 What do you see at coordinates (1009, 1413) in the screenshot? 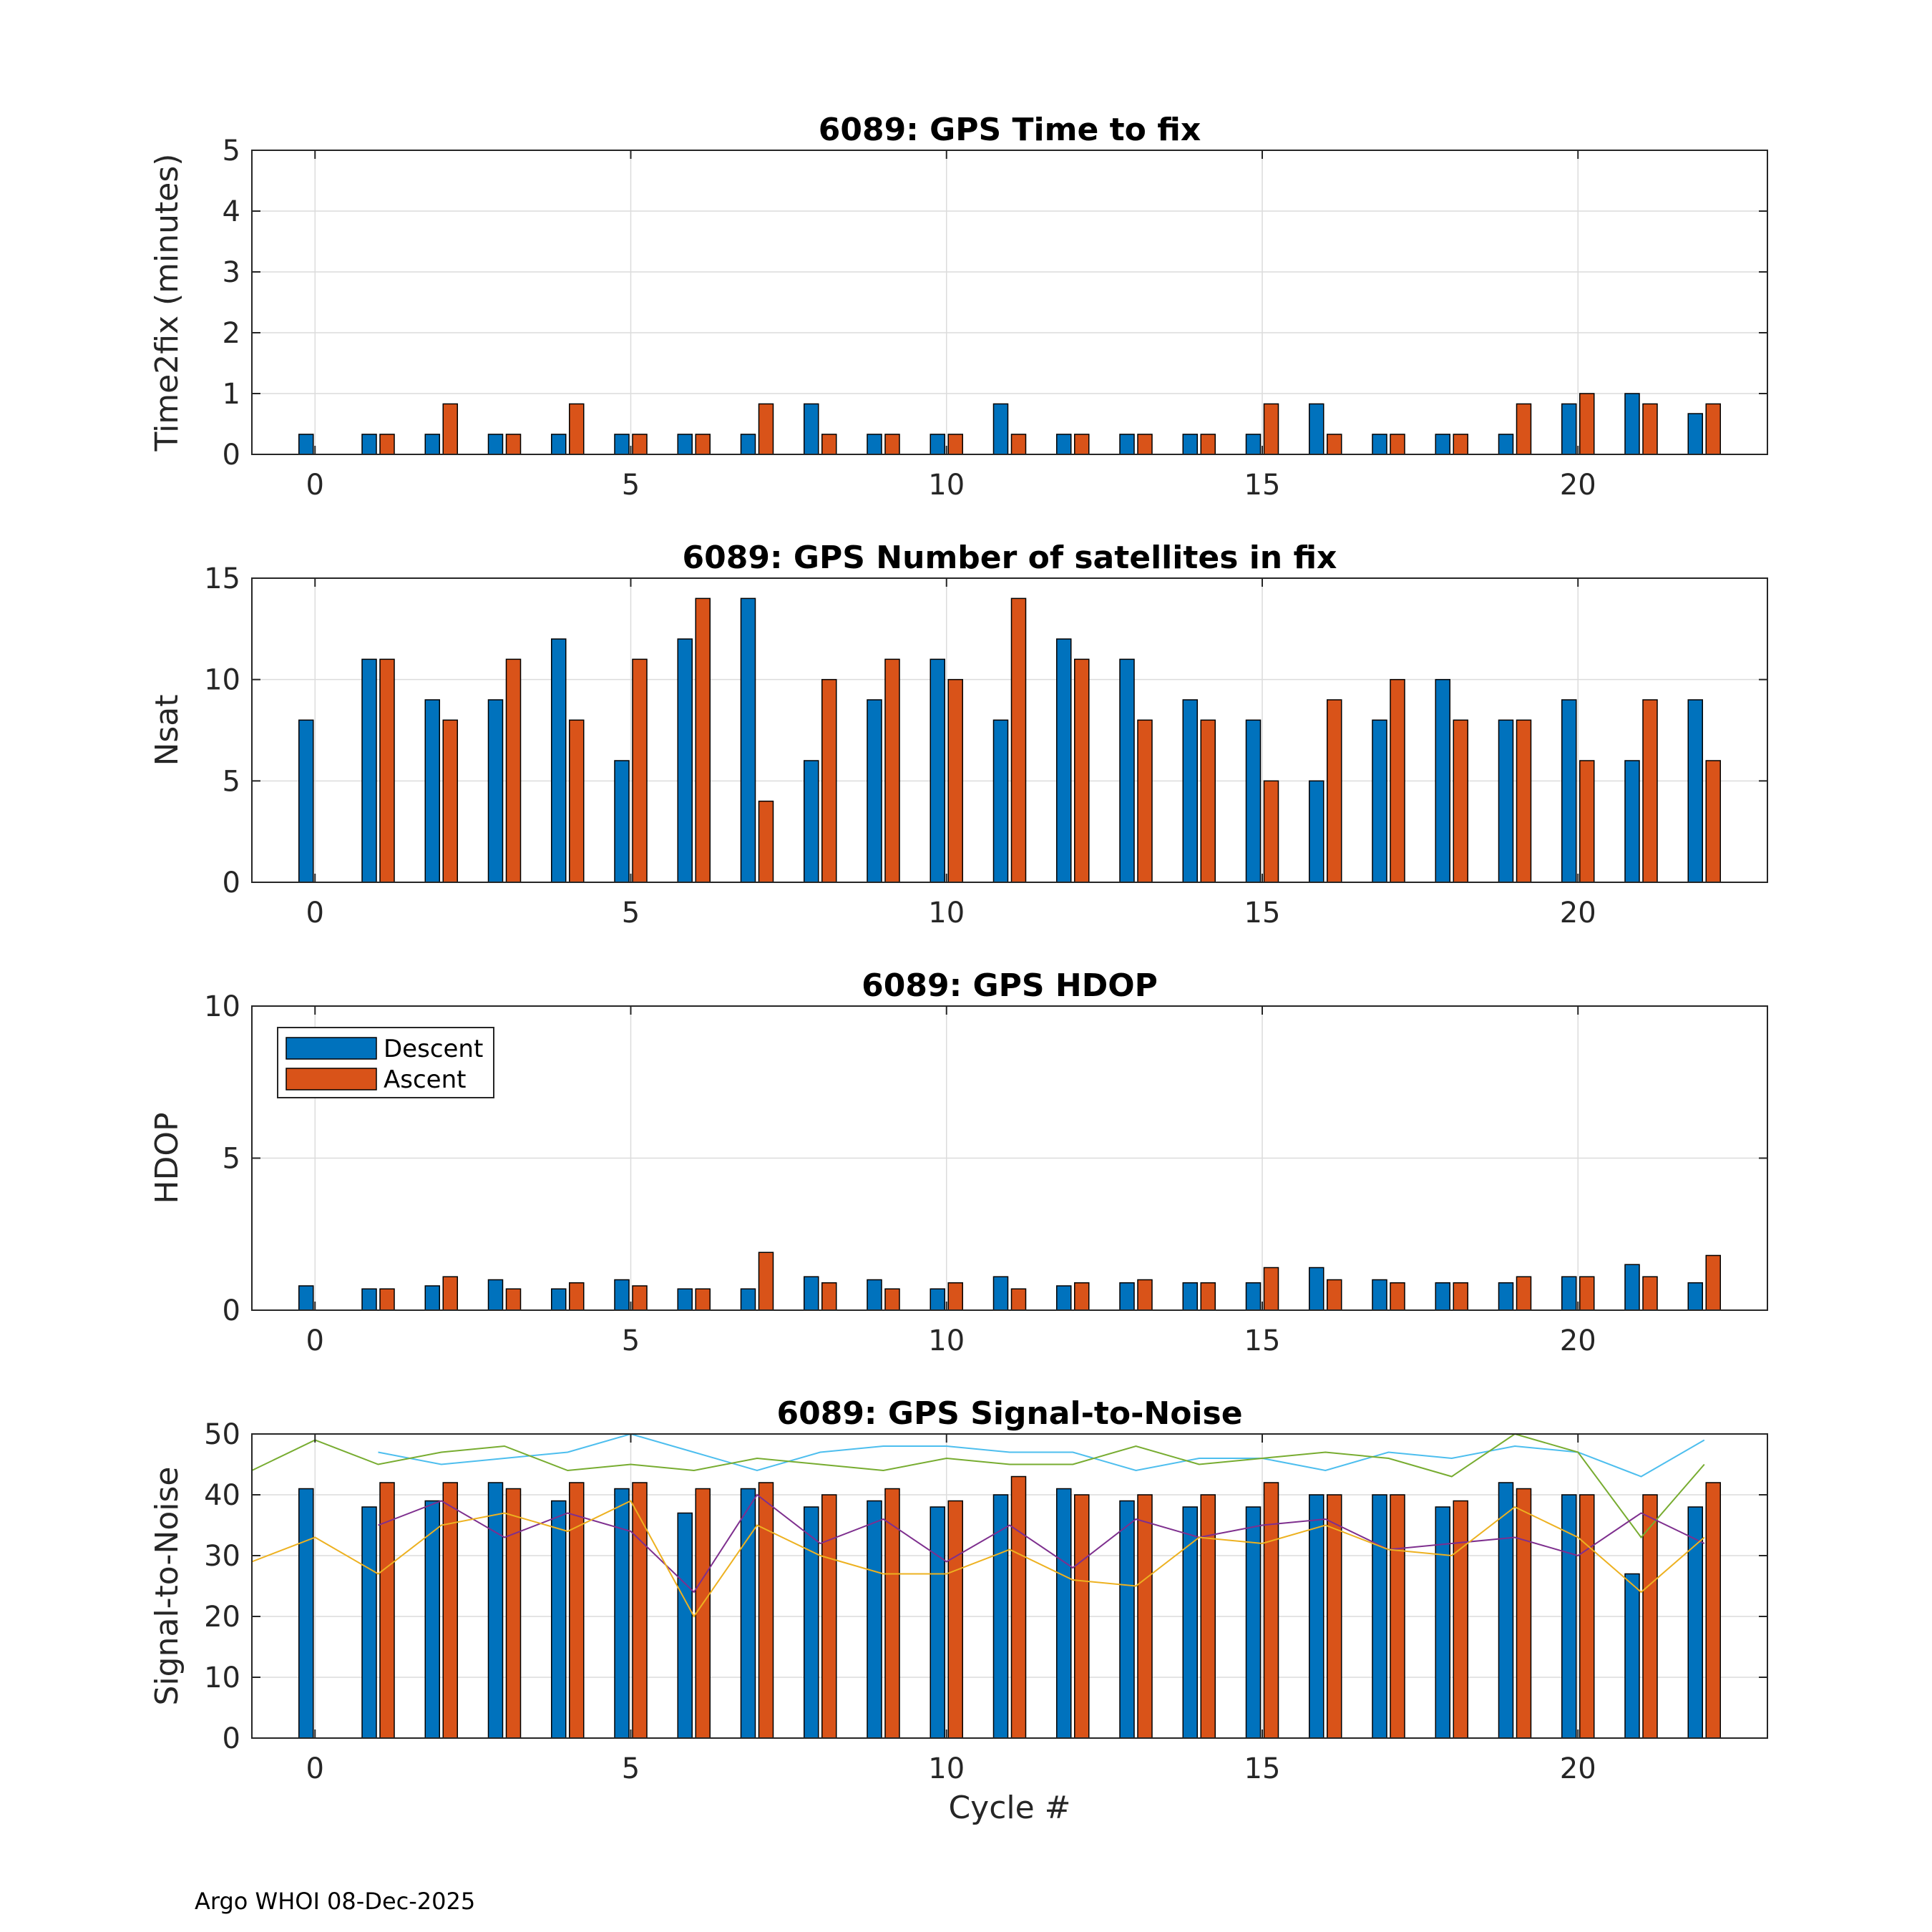
I see `panel-title: 6089: GPS Signal-to-Noise` at bounding box center [1009, 1413].